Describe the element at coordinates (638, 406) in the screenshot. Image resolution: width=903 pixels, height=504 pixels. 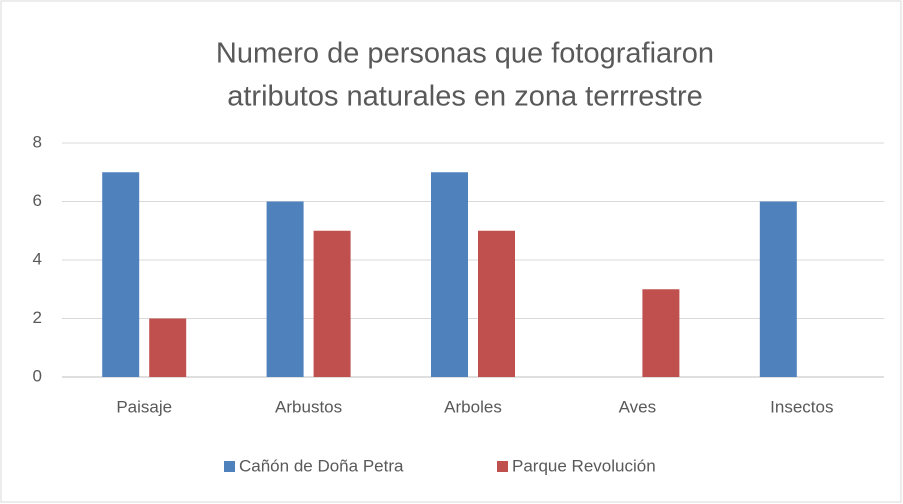
I see `x-tick-label: Aves` at that location.